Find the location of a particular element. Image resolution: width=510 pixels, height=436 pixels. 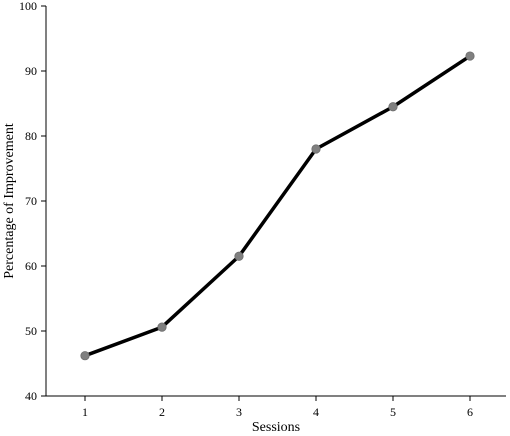

x-tick-label: 4 is located at coordinates (316, 412).